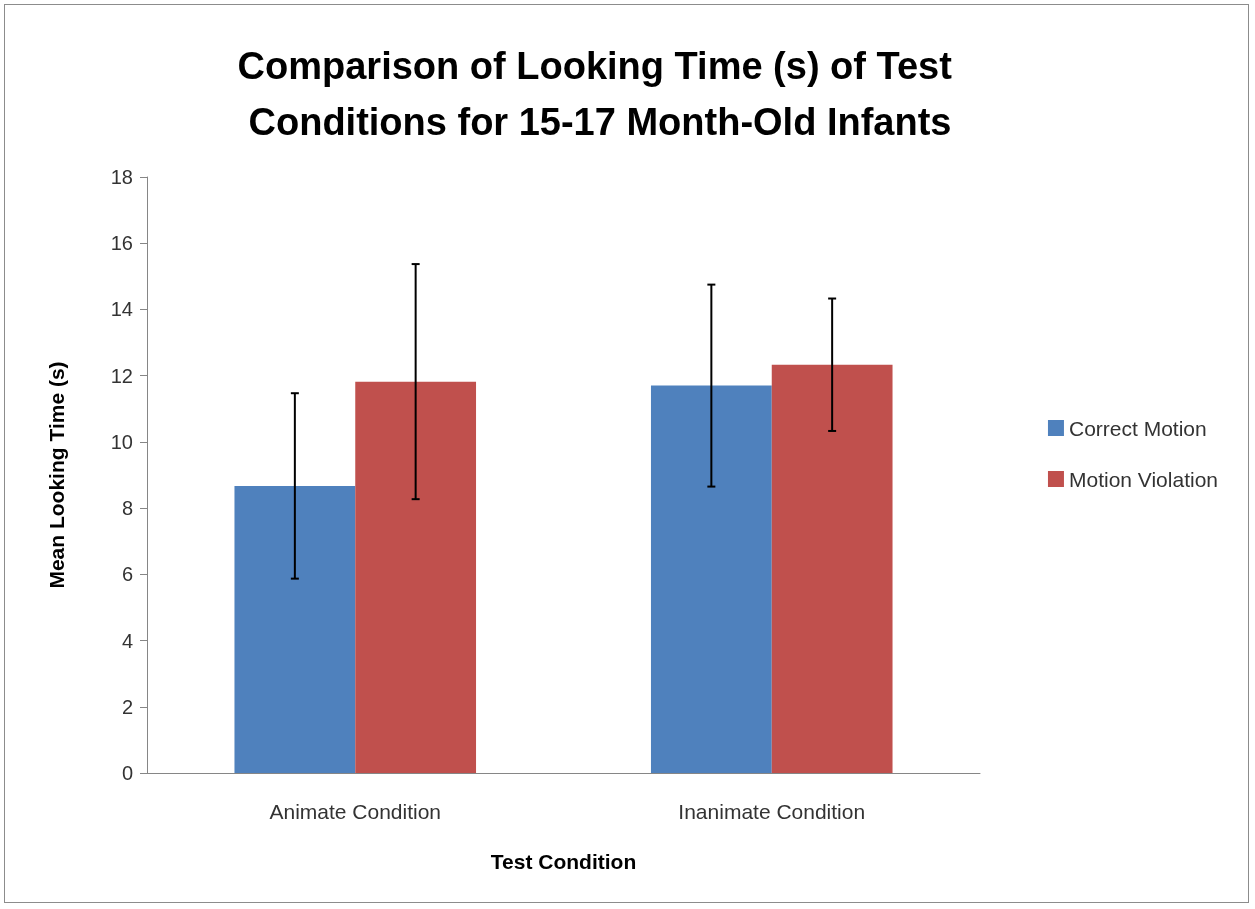 Image resolution: width=1255 pixels, height=909 pixels. What do you see at coordinates (121, 177) in the screenshot?
I see `y-tick-label: 18` at bounding box center [121, 177].